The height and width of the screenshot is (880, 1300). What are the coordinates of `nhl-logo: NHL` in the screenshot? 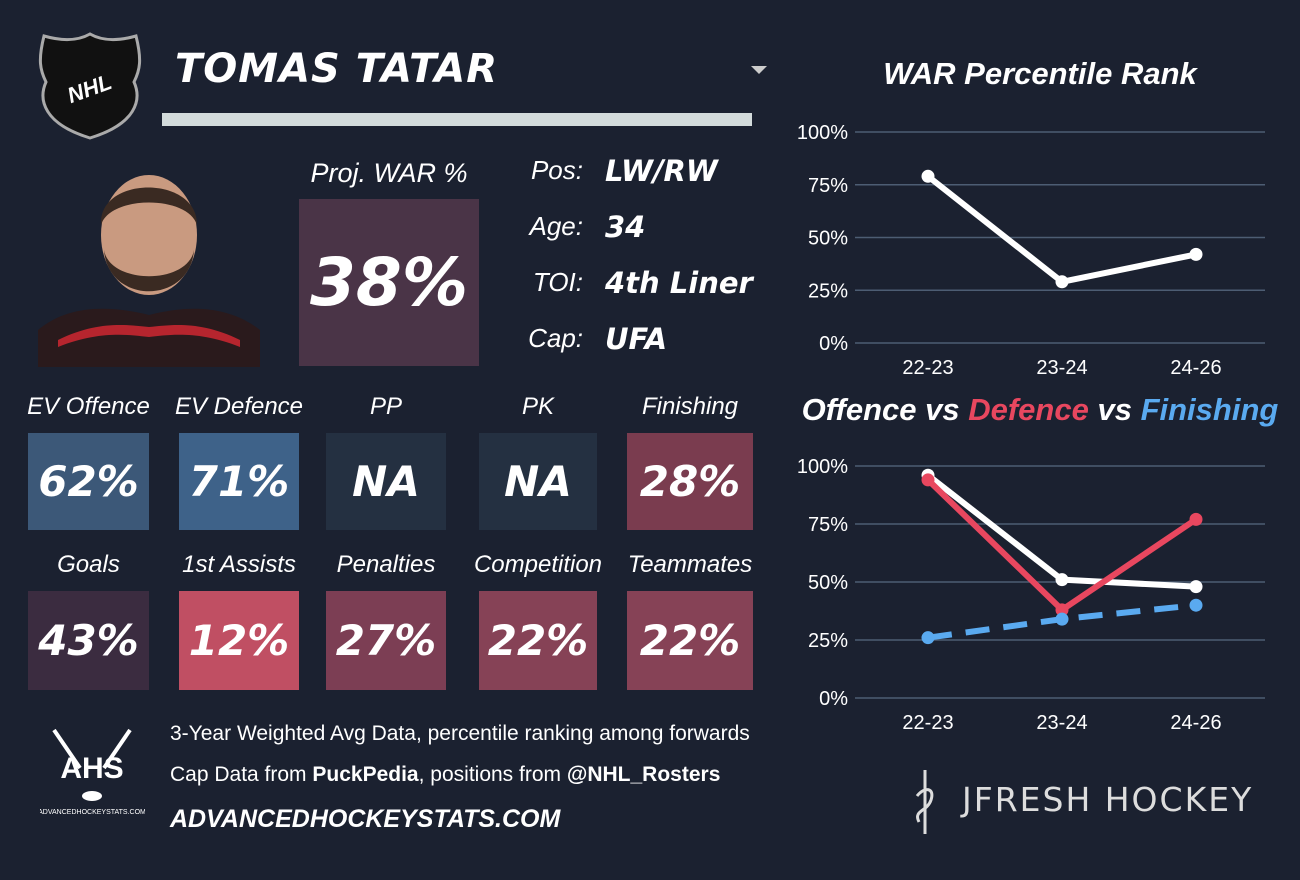 It's located at (90, 86).